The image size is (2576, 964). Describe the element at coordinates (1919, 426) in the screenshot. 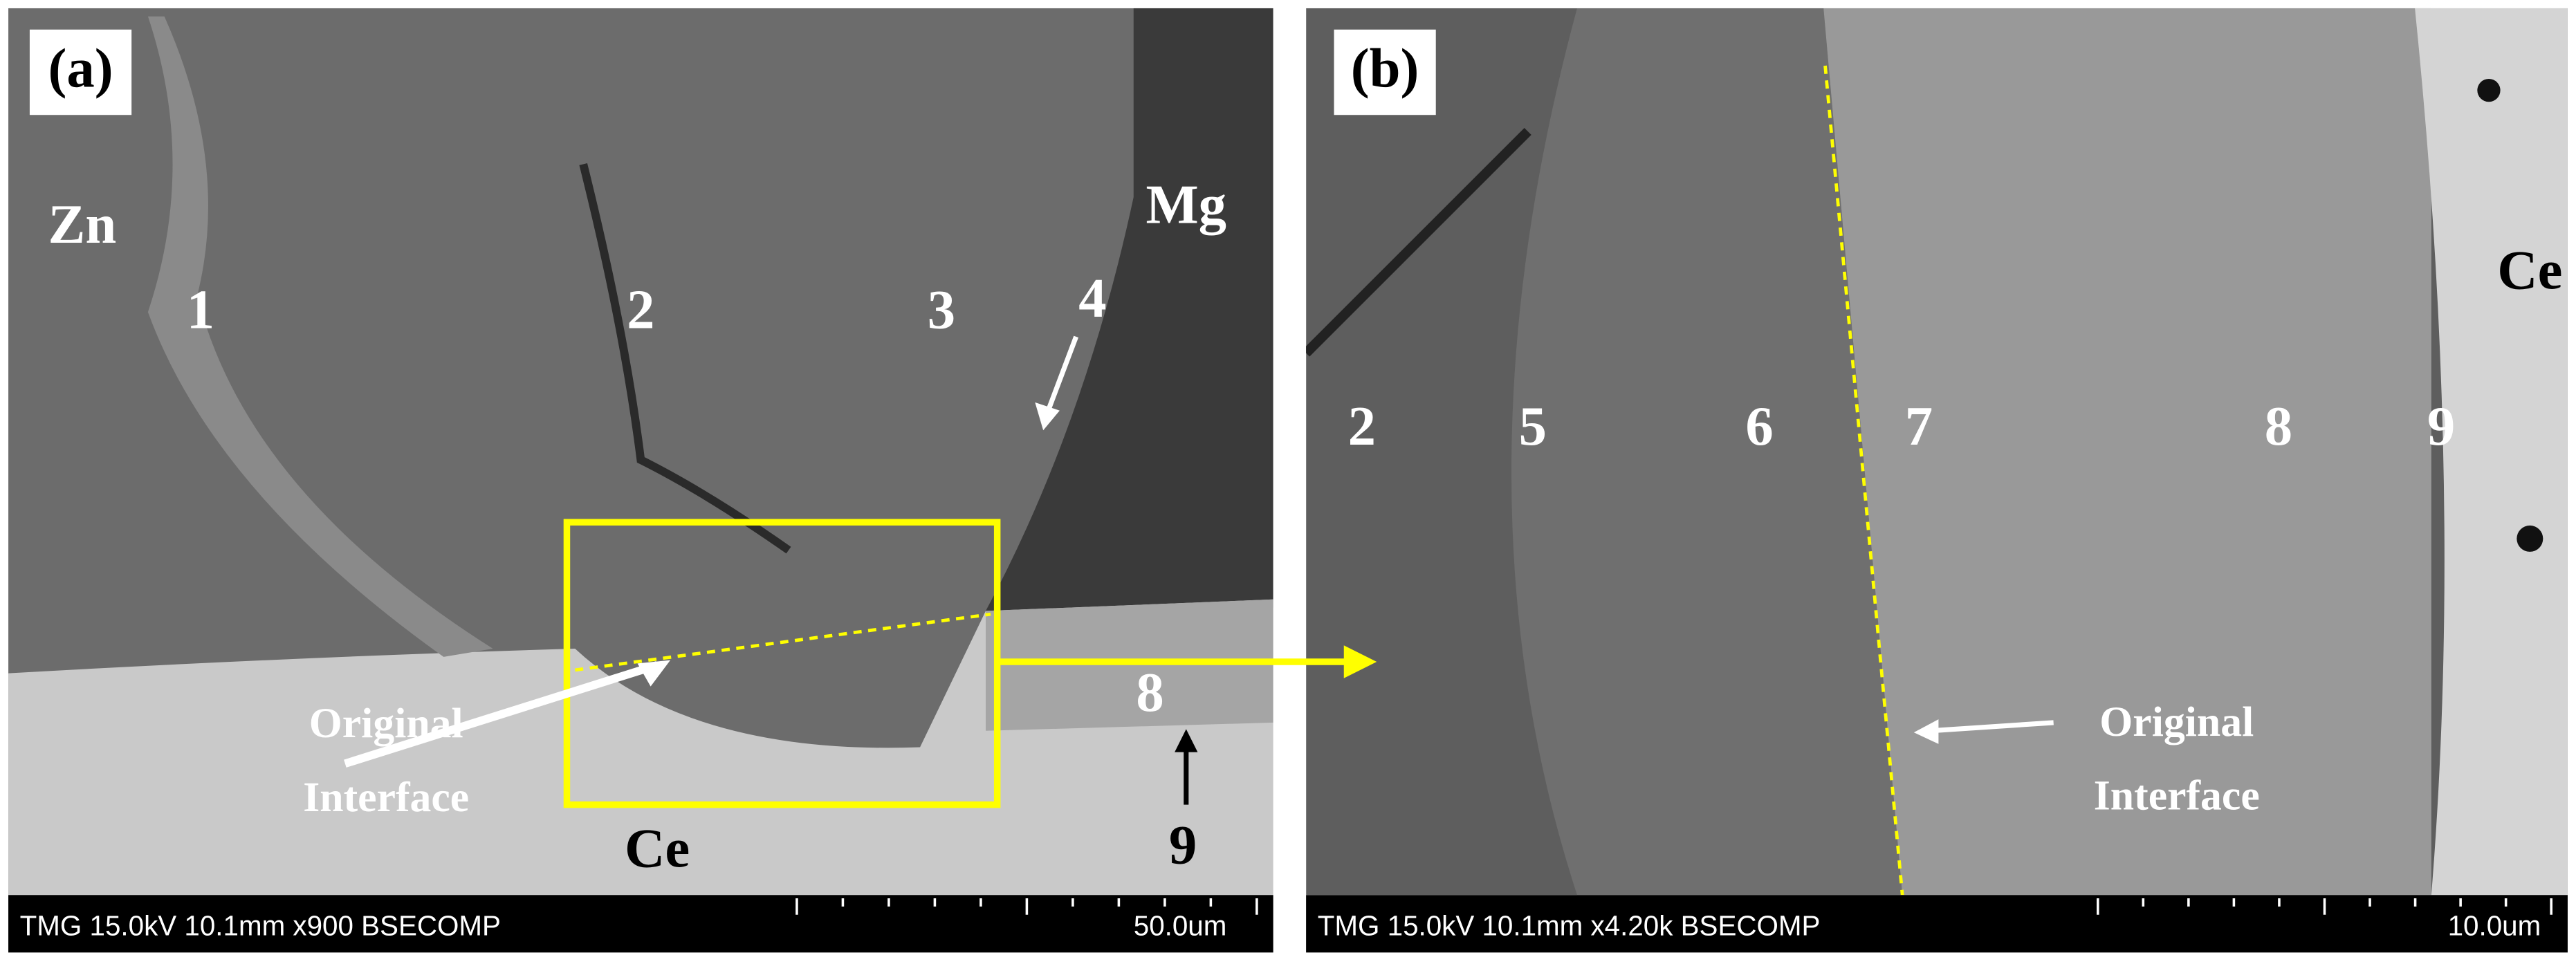

I see `phase-label: 7` at that location.